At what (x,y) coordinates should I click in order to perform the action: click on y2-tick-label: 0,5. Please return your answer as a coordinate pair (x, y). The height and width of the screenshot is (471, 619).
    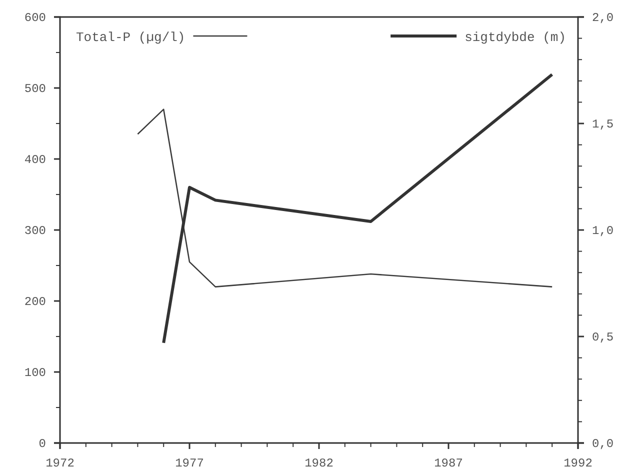
    Looking at the image, I should click on (603, 337).